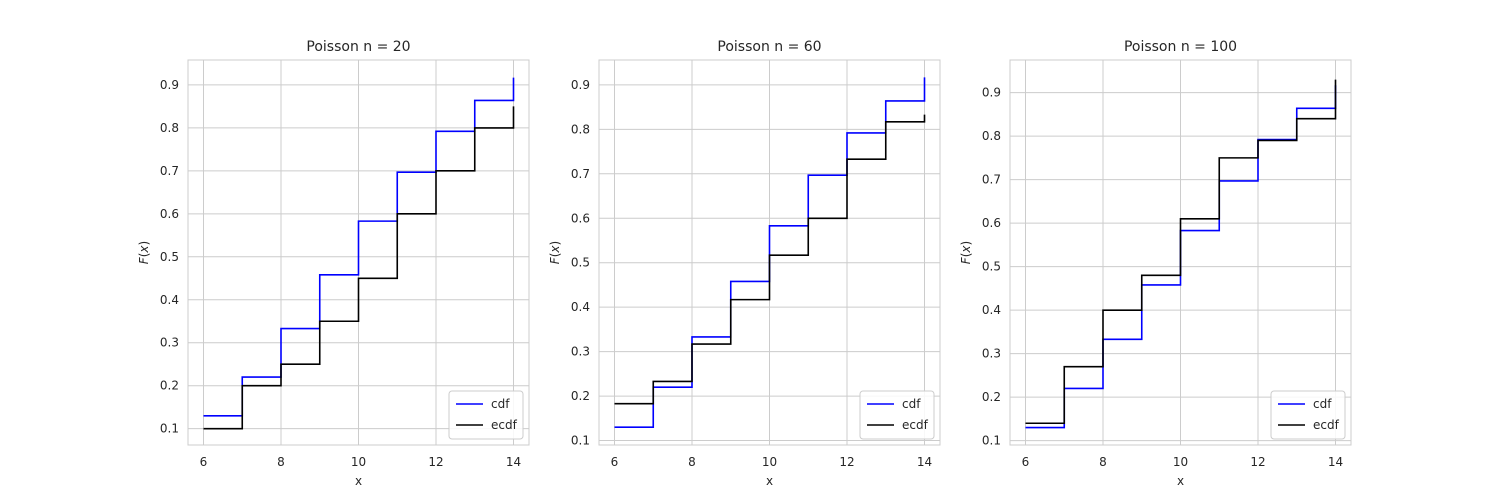  I want to click on chart-title: Poisson n = 60, so click(769, 47).